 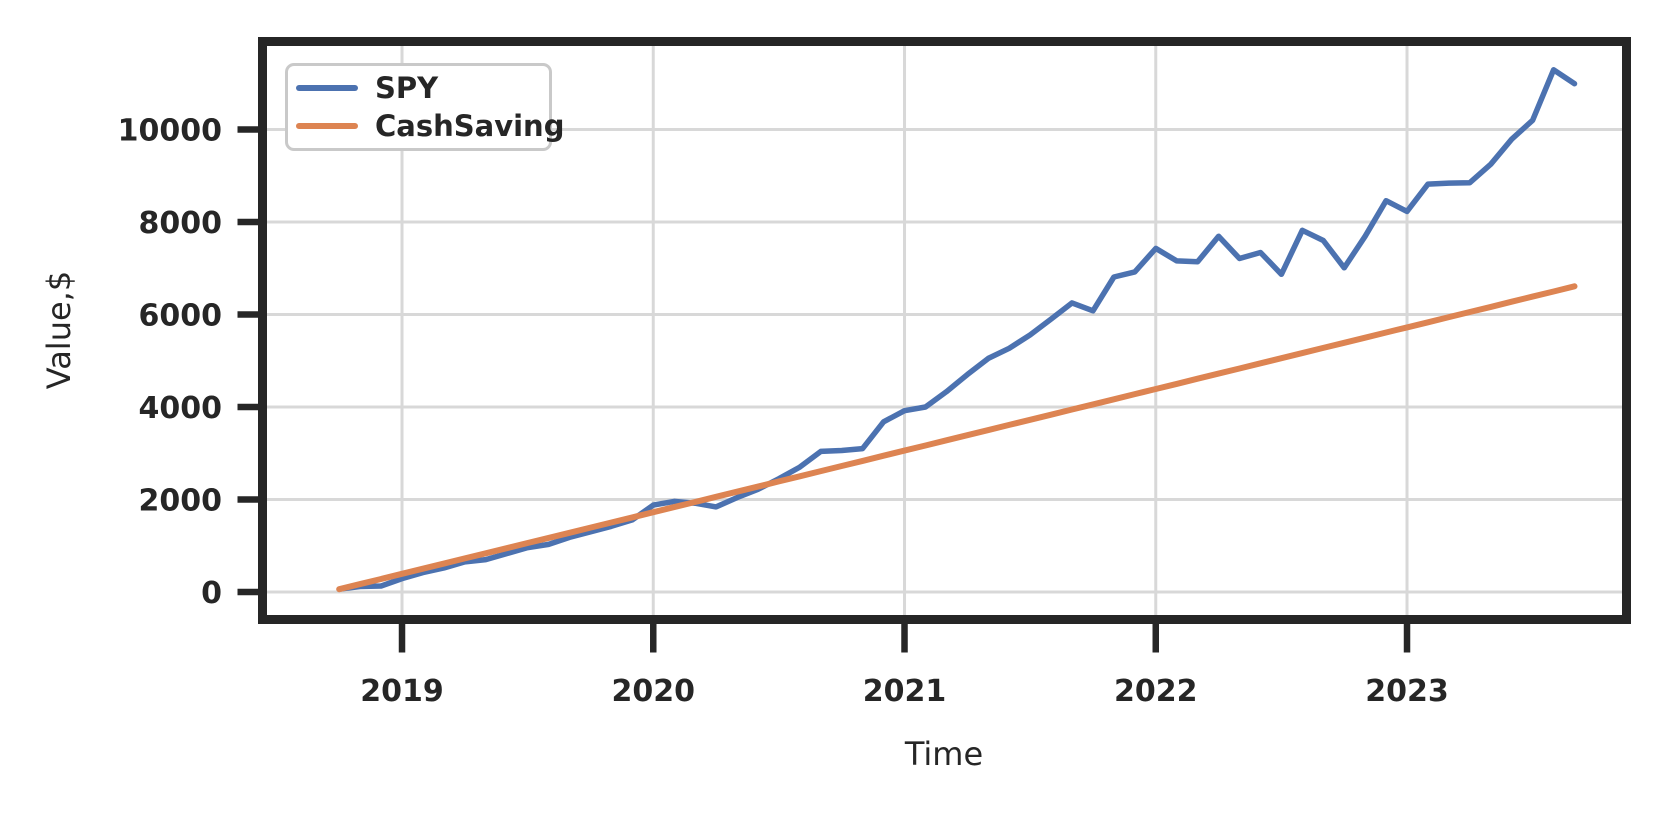 What do you see at coordinates (424, 107) in the screenshot?
I see `legend: SPY CashSaving` at bounding box center [424, 107].